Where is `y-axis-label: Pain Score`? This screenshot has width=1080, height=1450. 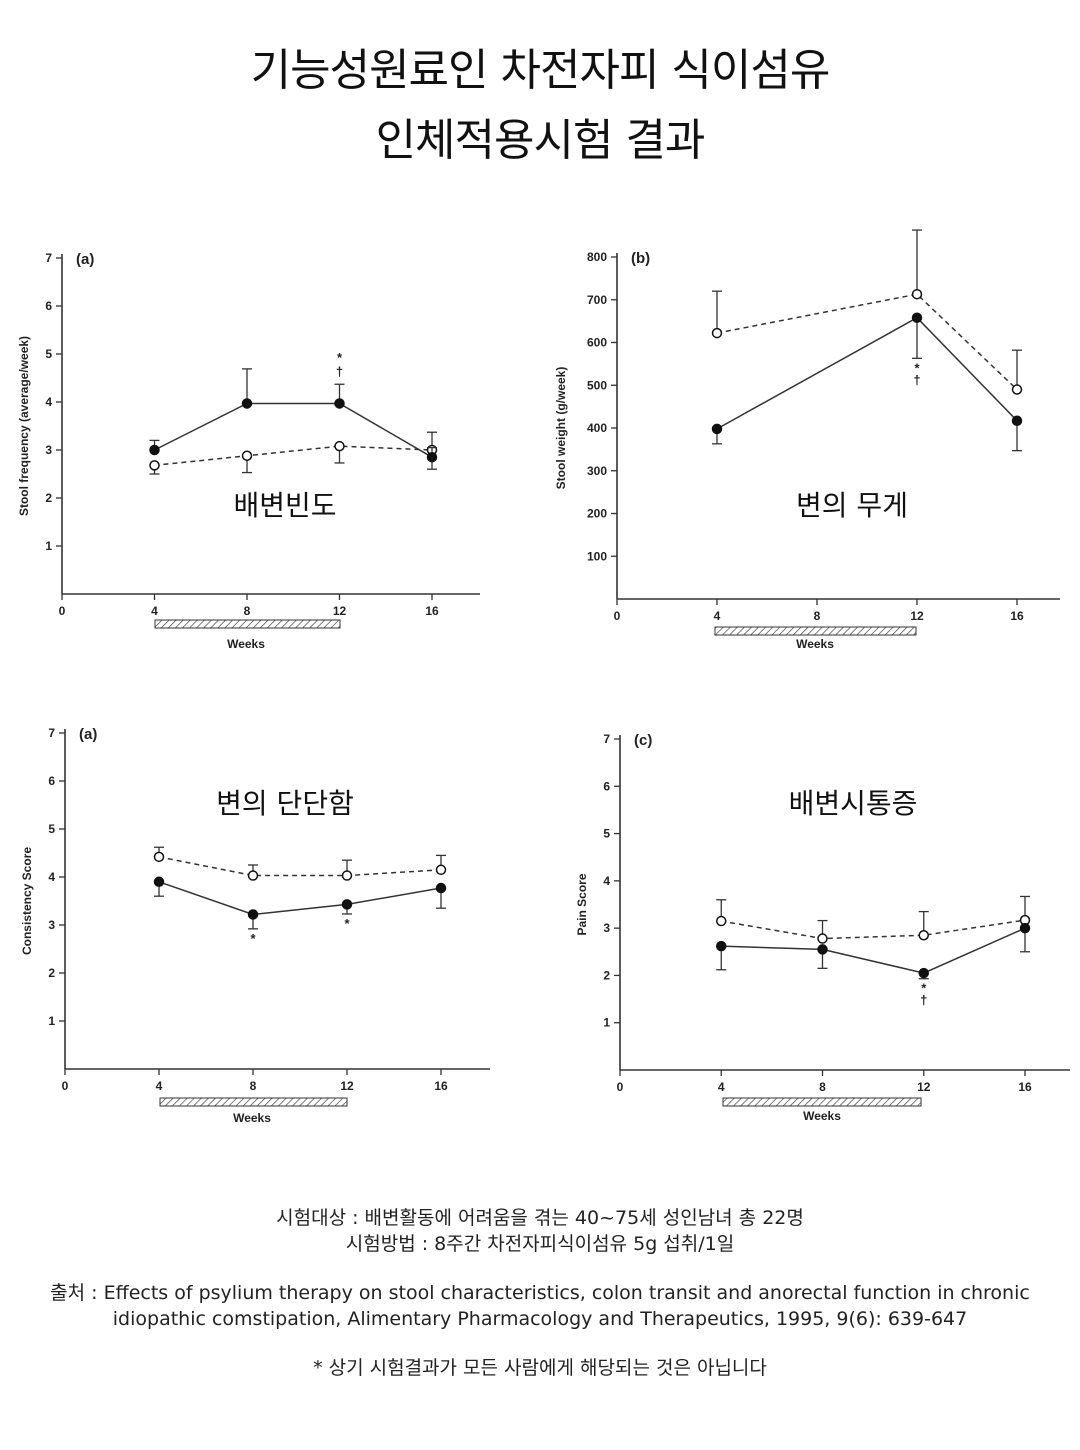 y-axis-label: Pain Score is located at coordinates (582, 904).